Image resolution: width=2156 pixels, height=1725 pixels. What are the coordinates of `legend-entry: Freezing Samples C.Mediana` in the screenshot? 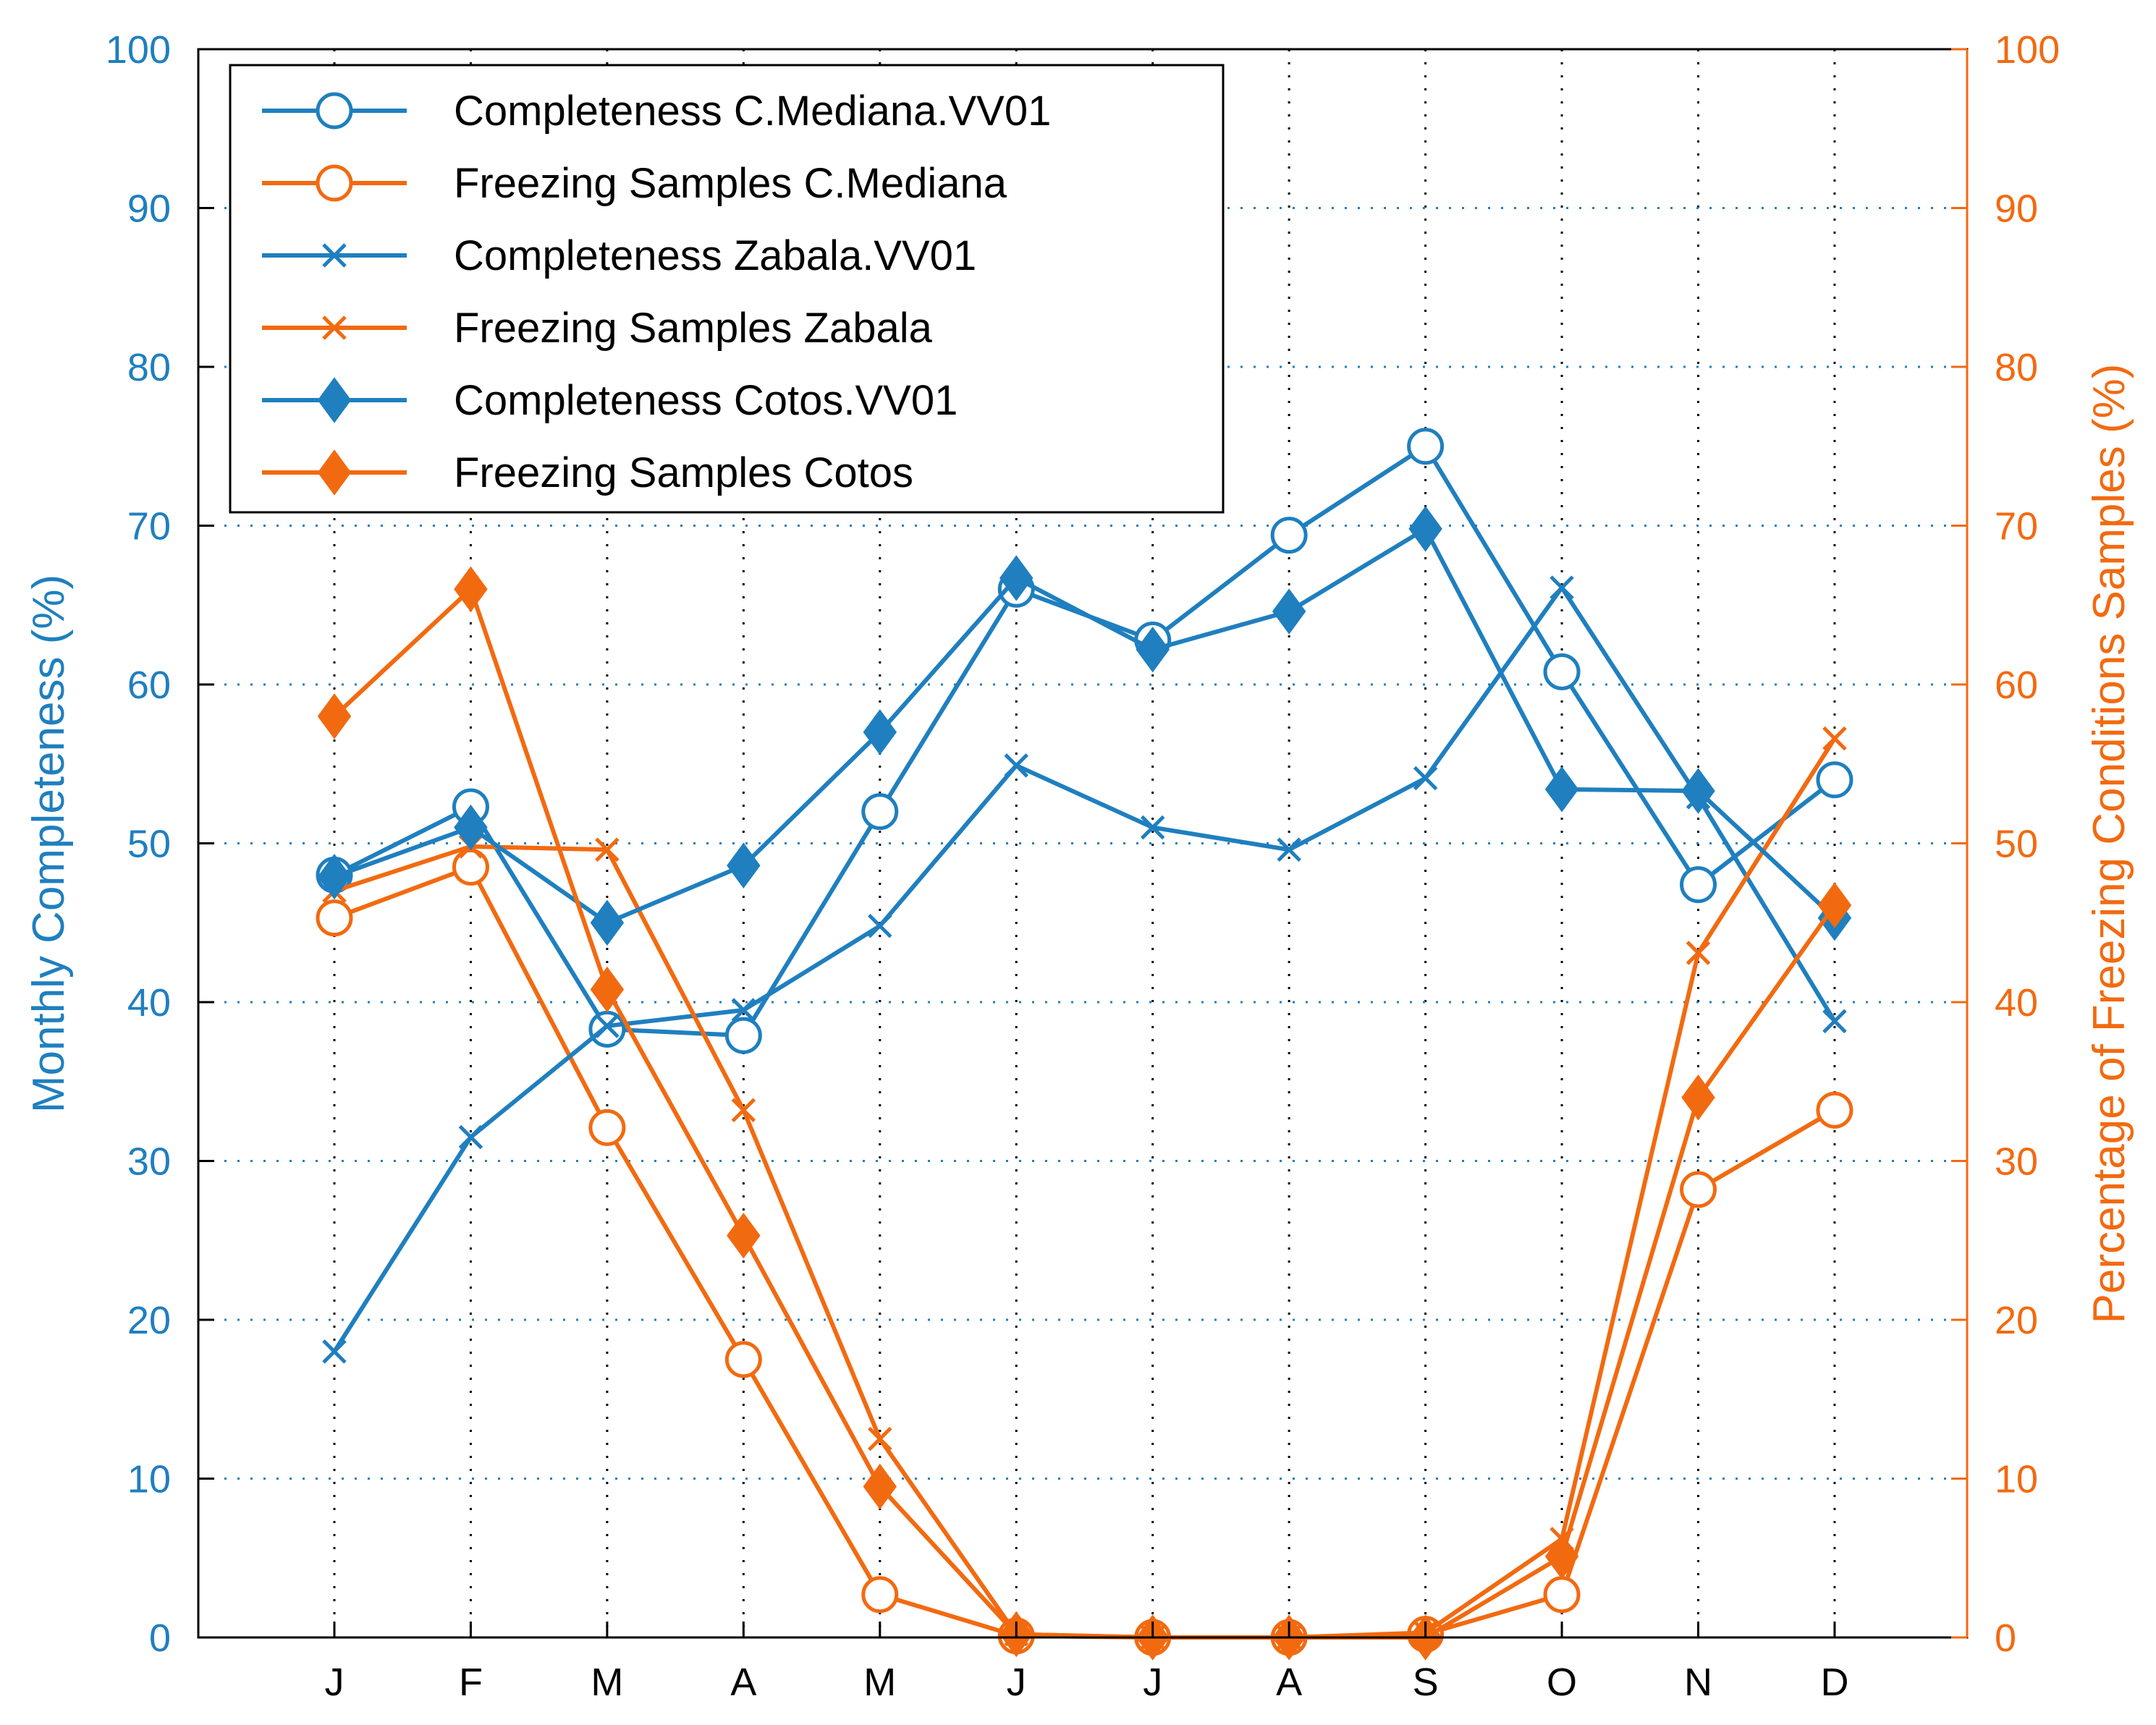 It's located at (634, 183).